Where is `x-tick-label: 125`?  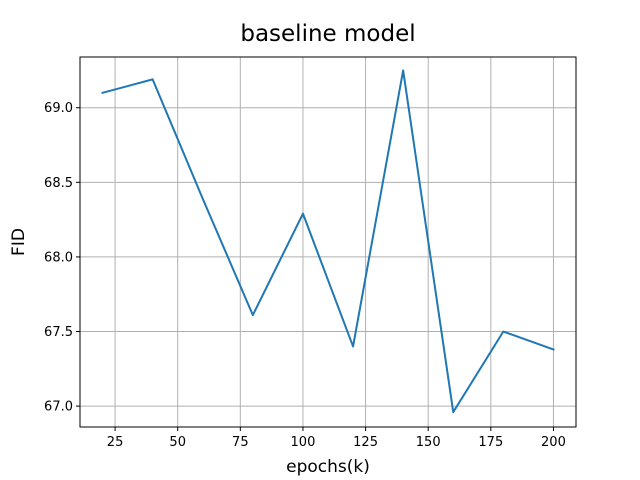
x-tick-label: 125 is located at coordinates (365, 442).